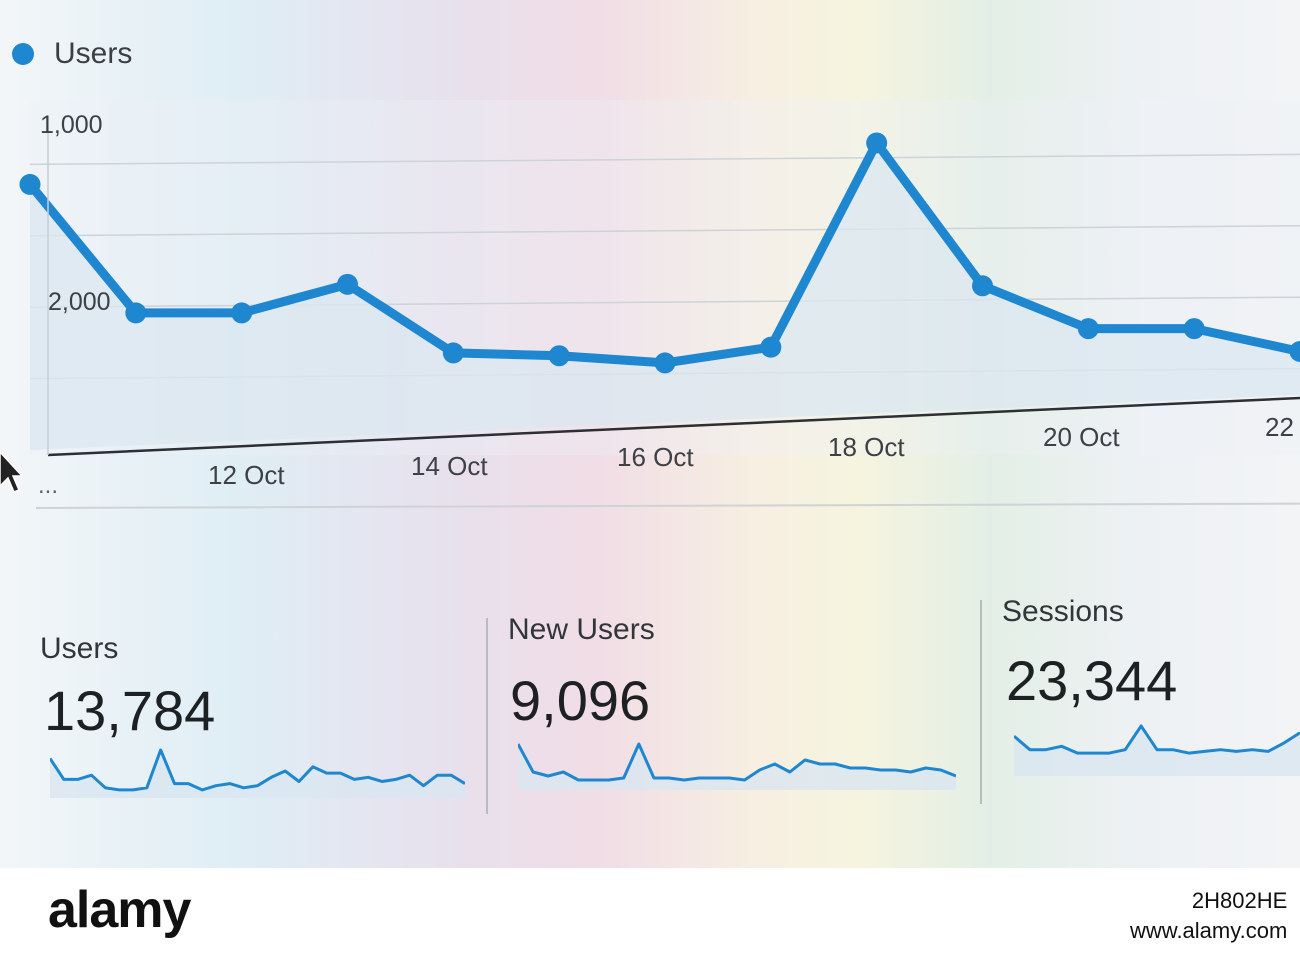 The image size is (1300, 956). What do you see at coordinates (23, 54) in the screenshot?
I see `legend-series-dot` at bounding box center [23, 54].